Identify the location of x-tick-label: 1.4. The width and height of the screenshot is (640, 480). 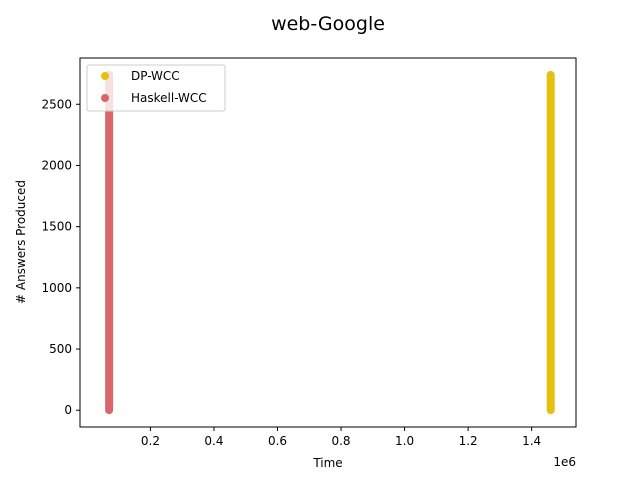
(531, 441).